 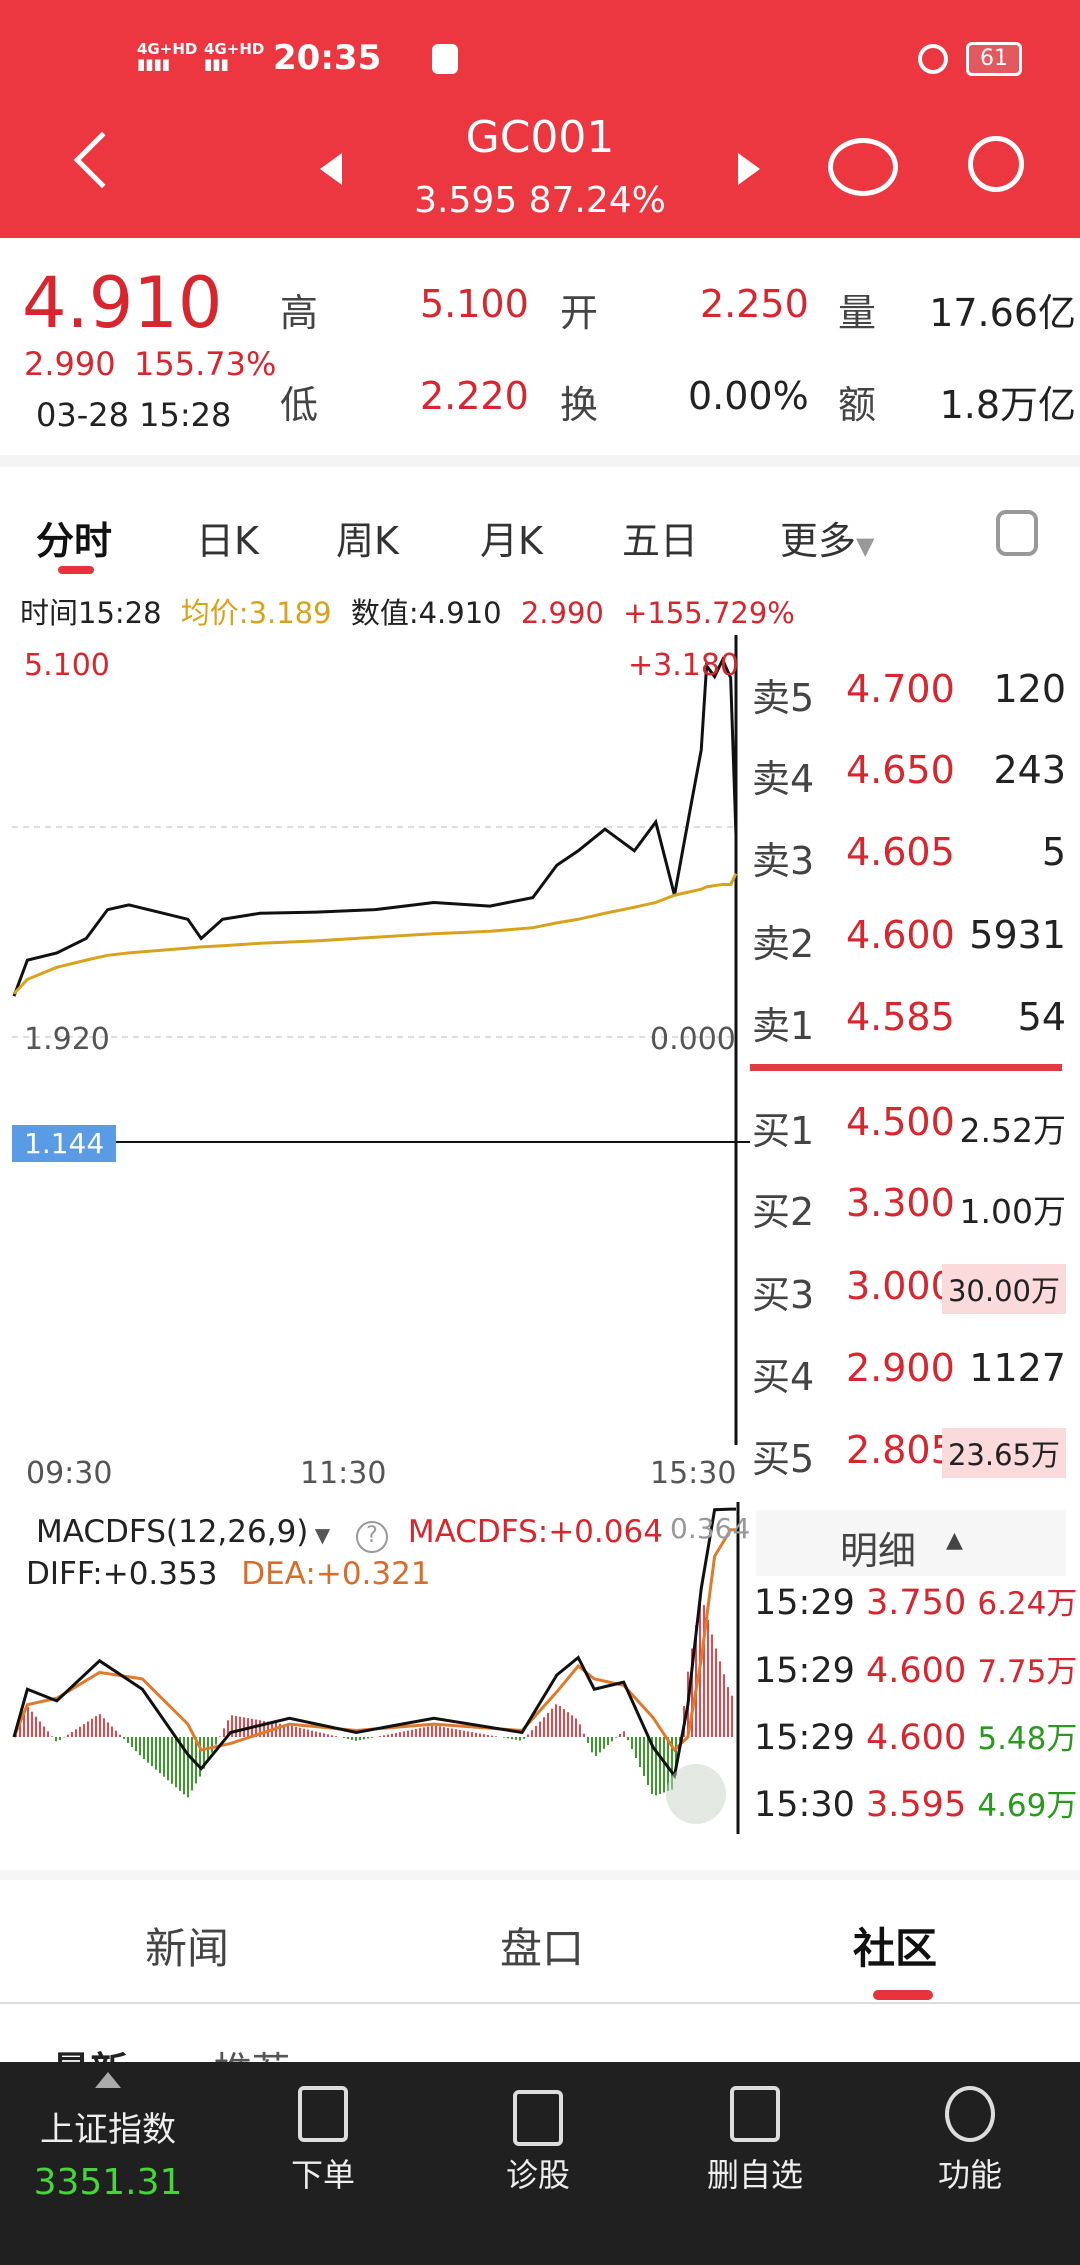 What do you see at coordinates (783, 1295) in the screenshot?
I see `bid-label: 买3` at bounding box center [783, 1295].